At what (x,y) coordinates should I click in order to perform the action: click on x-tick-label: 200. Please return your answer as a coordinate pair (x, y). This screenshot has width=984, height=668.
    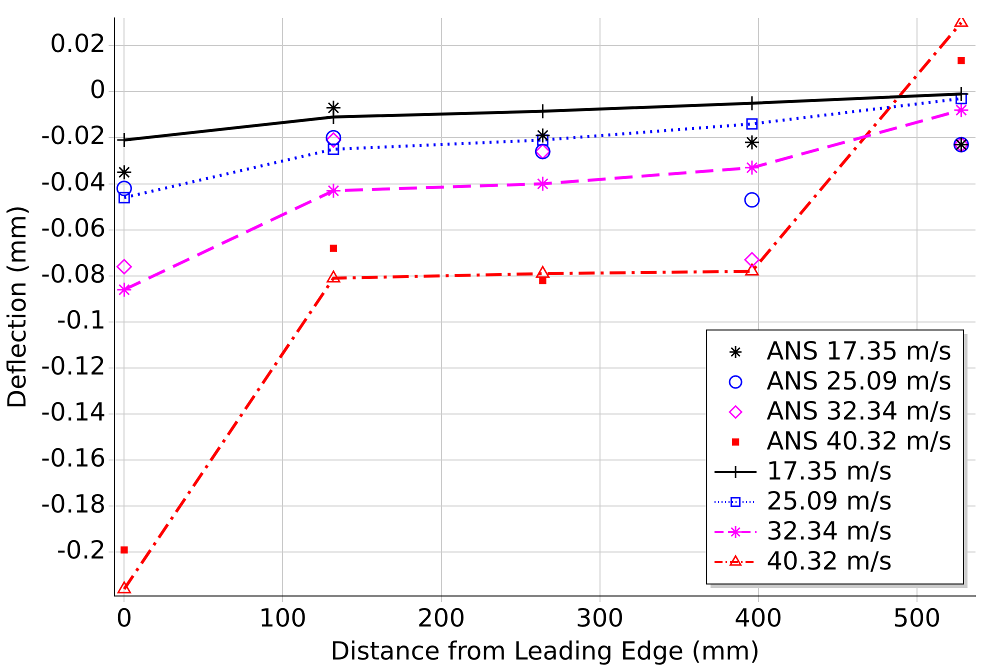
    Looking at the image, I should click on (441, 618).